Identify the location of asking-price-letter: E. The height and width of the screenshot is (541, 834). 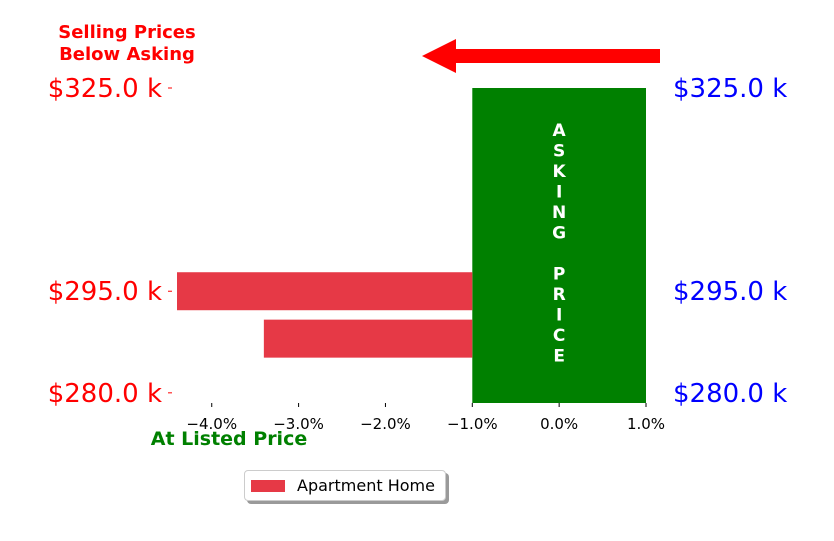
(559, 357).